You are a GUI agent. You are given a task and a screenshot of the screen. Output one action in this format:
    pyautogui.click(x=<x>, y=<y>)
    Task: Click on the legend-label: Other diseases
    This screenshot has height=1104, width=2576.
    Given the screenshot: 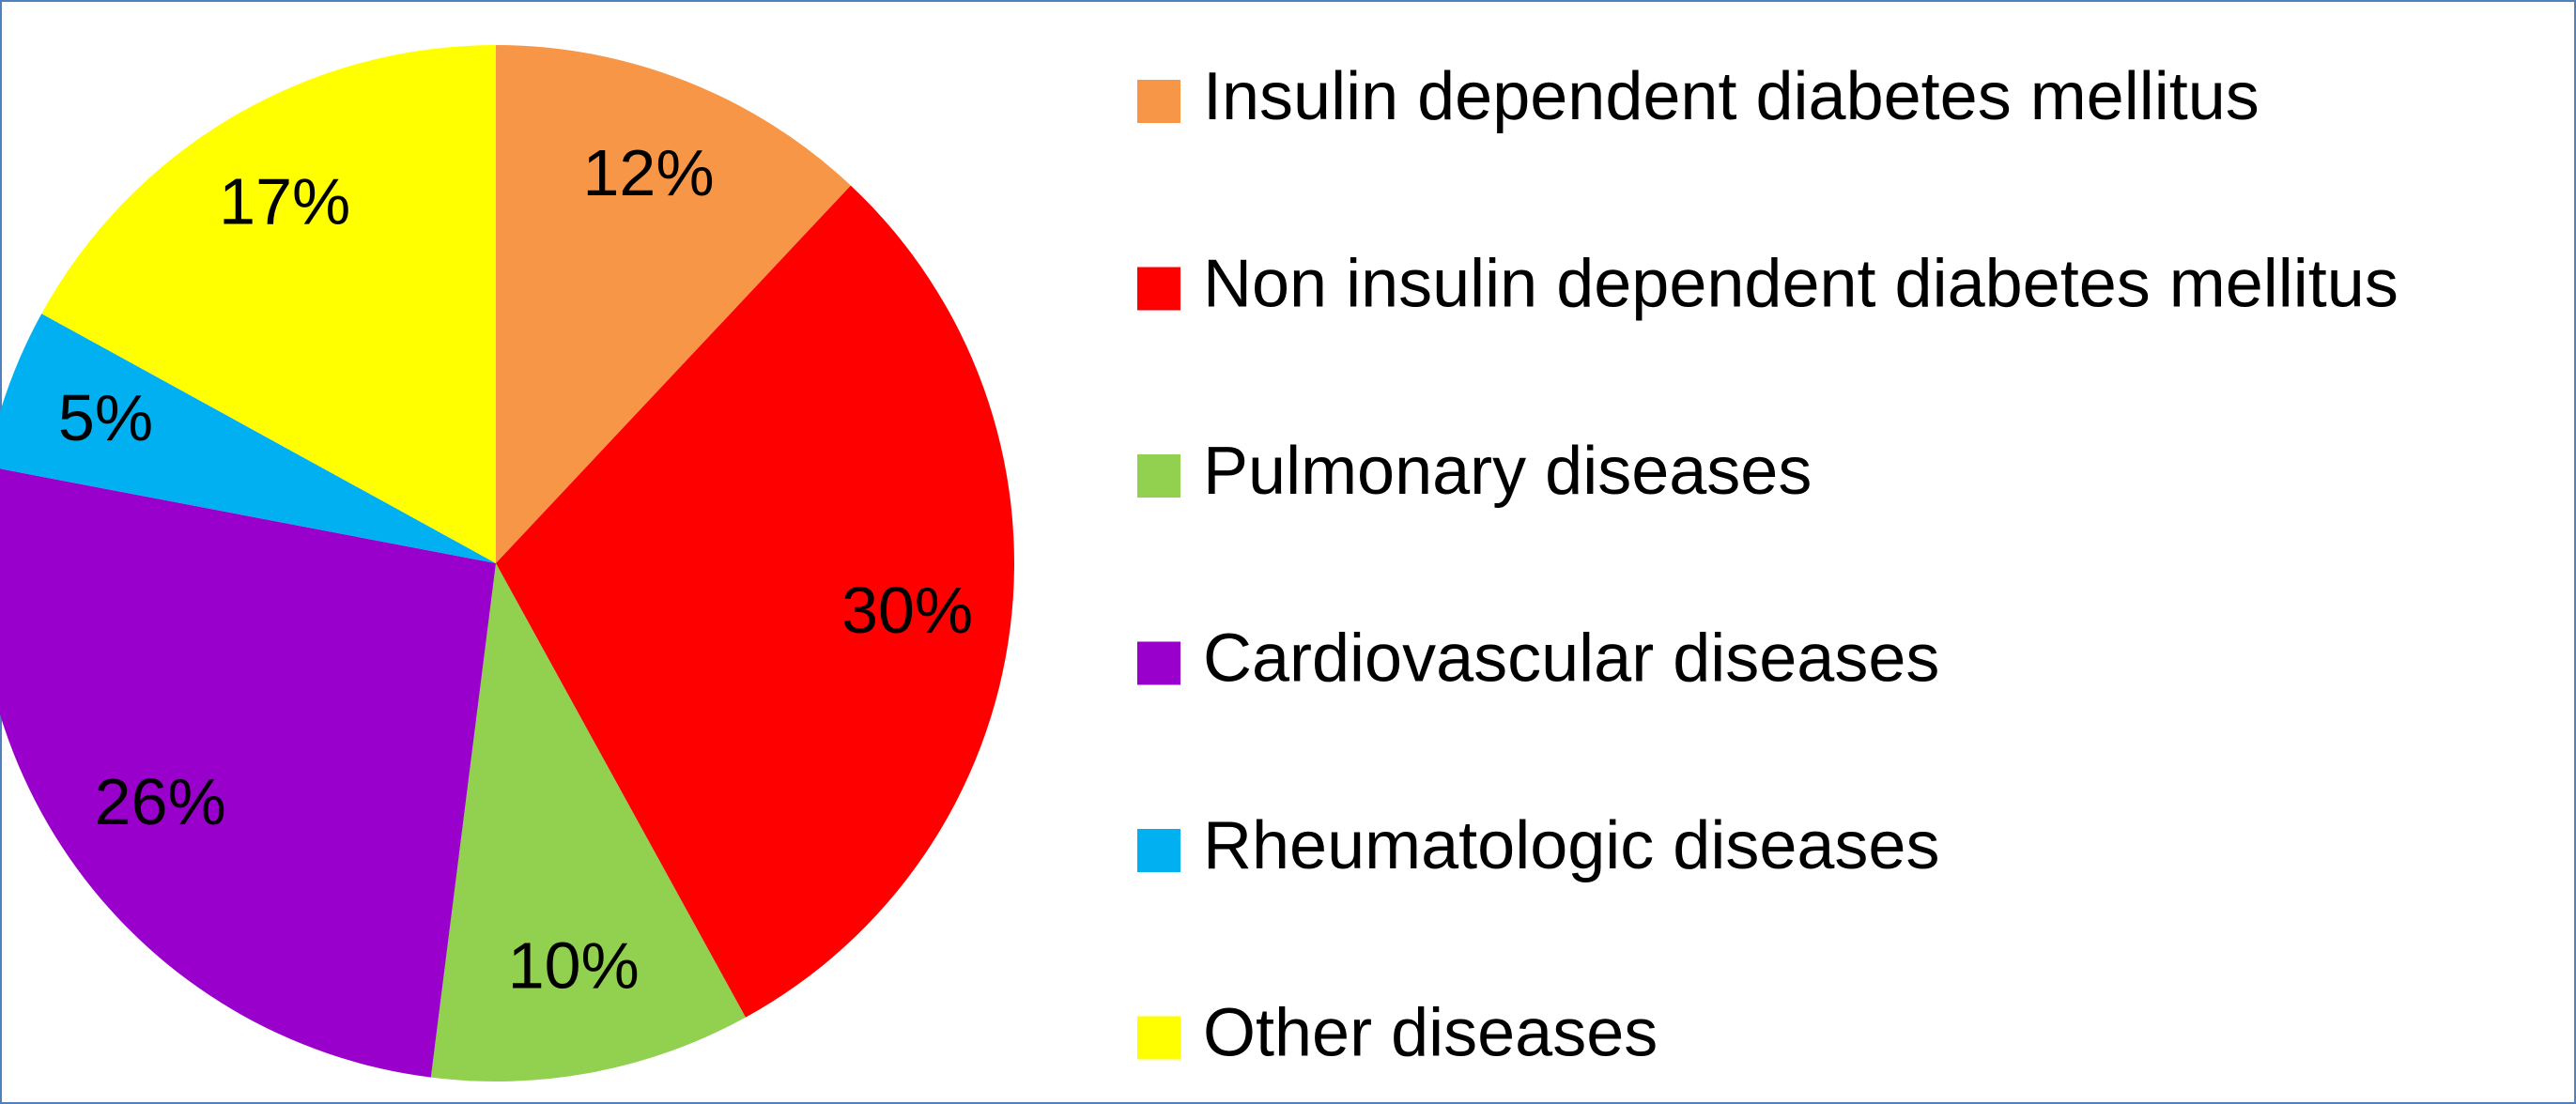 What is the action you would take?
    pyautogui.click(x=1430, y=1033)
    